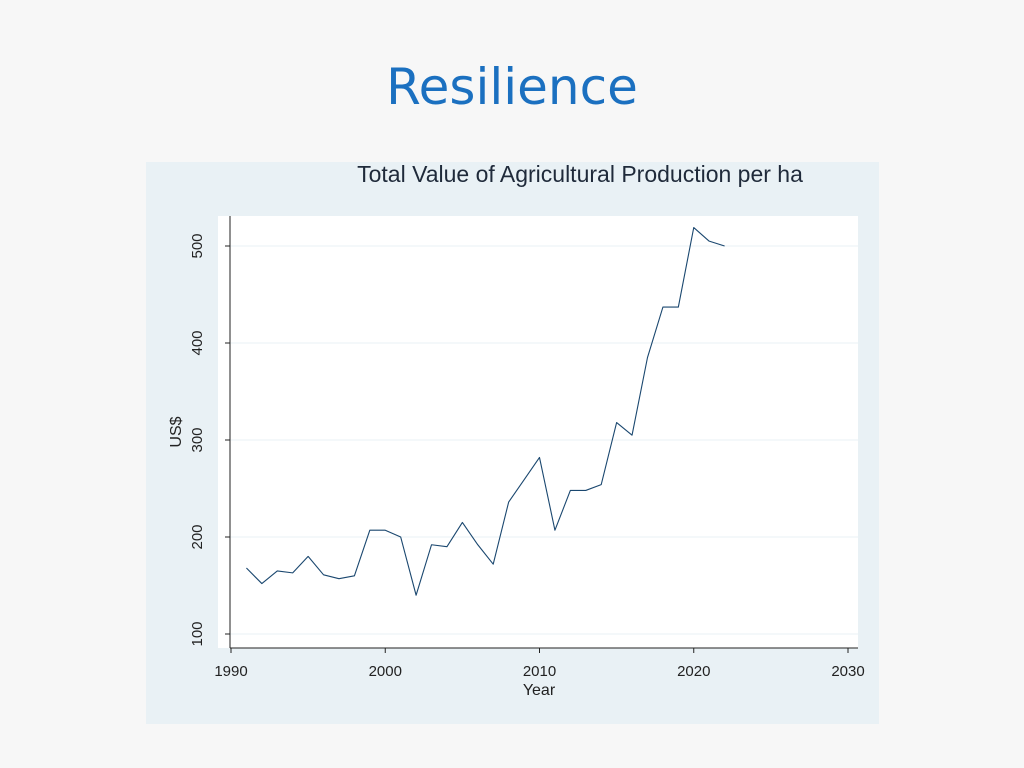  Describe the element at coordinates (539, 671) in the screenshot. I see `x-tick-label-2010: 2010` at that location.